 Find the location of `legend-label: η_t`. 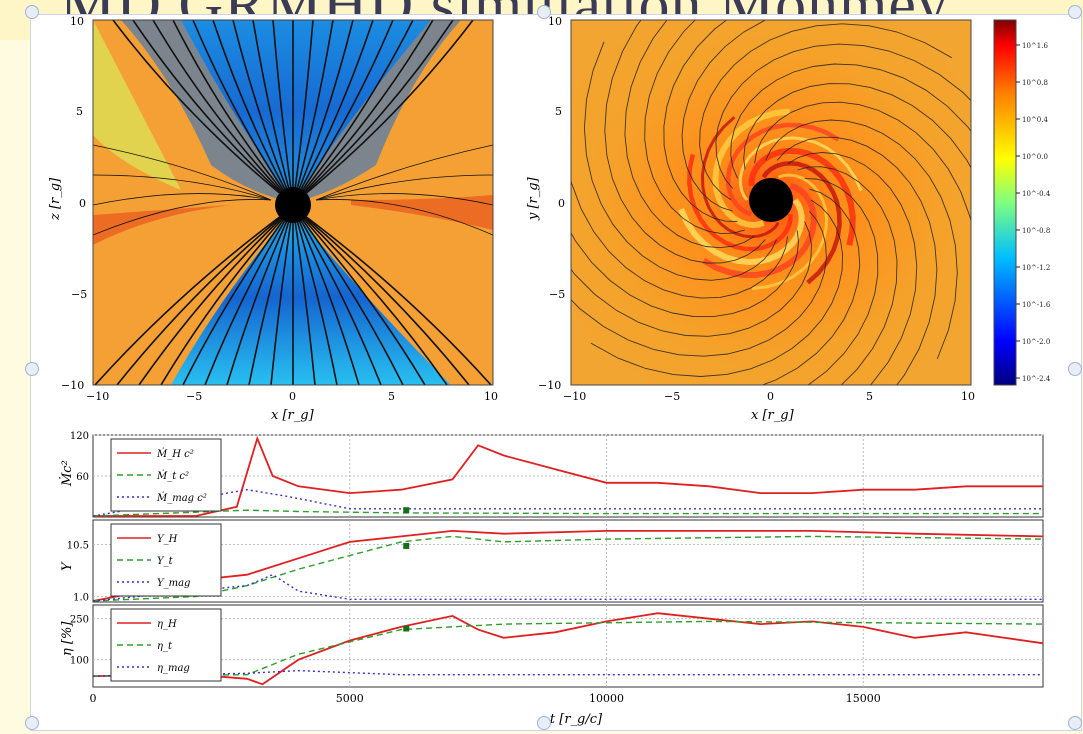

legend-label: η_t is located at coordinates (165, 646).